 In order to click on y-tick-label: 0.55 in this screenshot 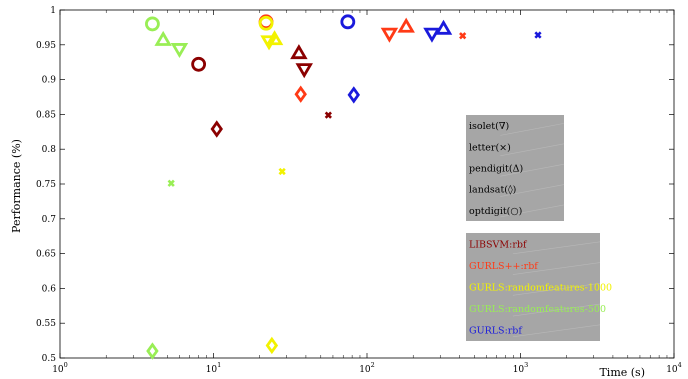, I will do `click(46, 324)`.